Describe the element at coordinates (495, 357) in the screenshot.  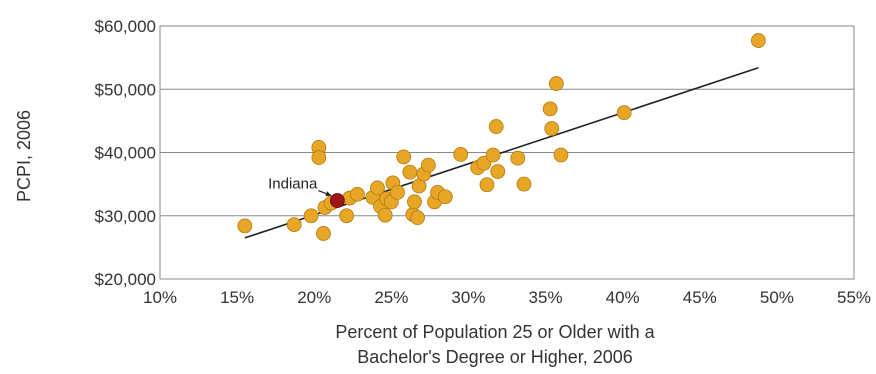
I see `x-axis-label-line-2: Bachelor's Degree or Higher, 2006` at that location.